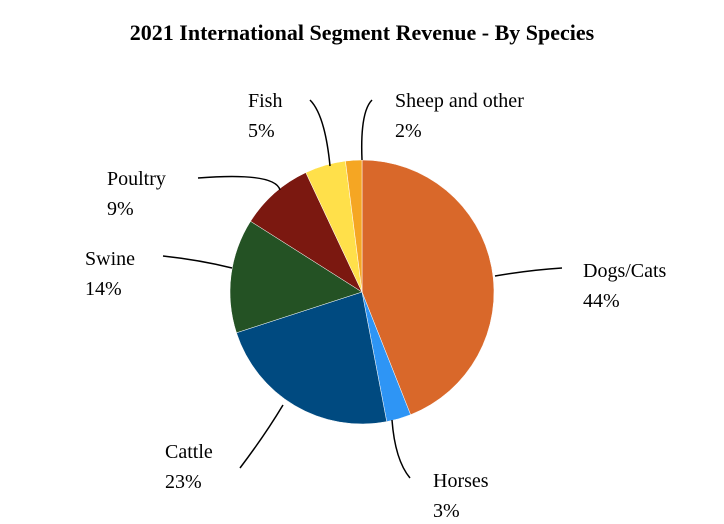 Image resolution: width=724 pixels, height=524 pixels. Describe the element at coordinates (136, 179) in the screenshot. I see `slice-label: Poultry` at that location.